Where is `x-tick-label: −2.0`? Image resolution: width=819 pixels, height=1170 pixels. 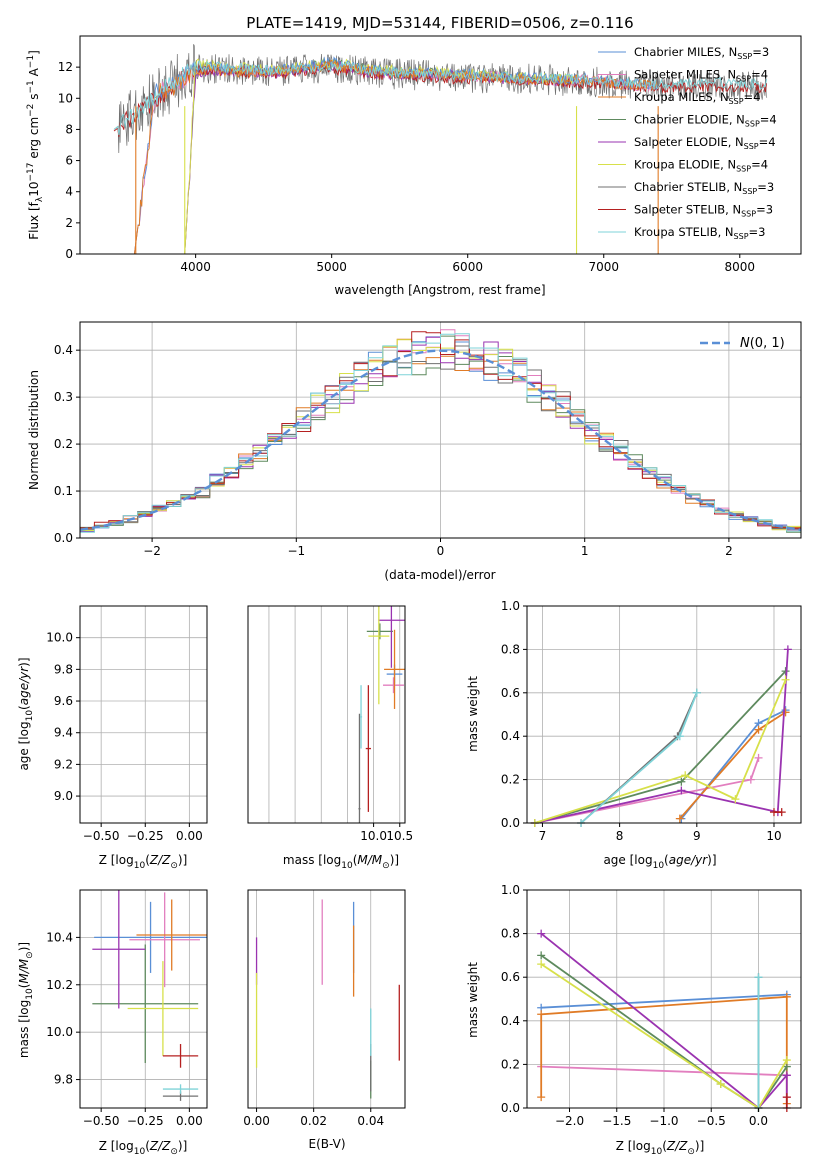
x-tick-label: −2.0 is located at coordinates (569, 1121).